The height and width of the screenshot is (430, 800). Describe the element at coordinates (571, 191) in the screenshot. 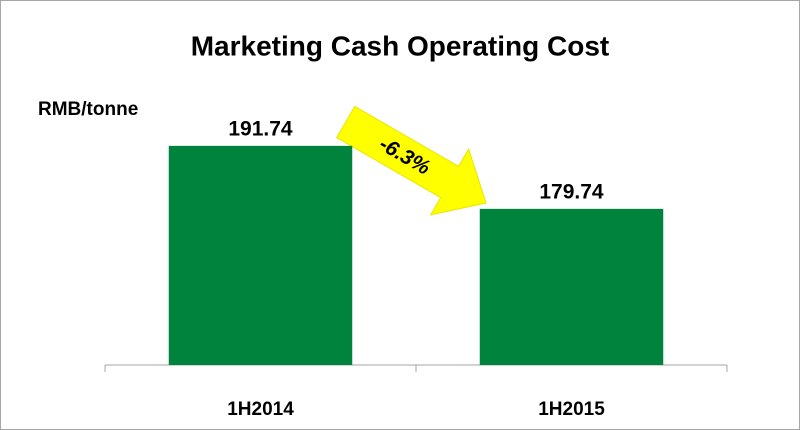

I see `data-label: 179.74` at that location.